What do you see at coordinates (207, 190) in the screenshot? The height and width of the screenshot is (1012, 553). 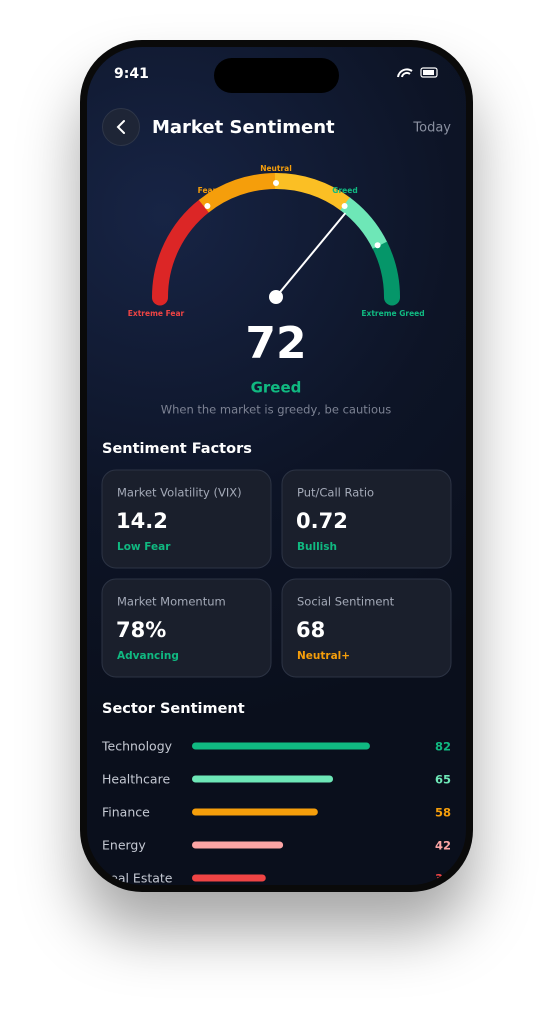 I see `zone-label: Fear` at bounding box center [207, 190].